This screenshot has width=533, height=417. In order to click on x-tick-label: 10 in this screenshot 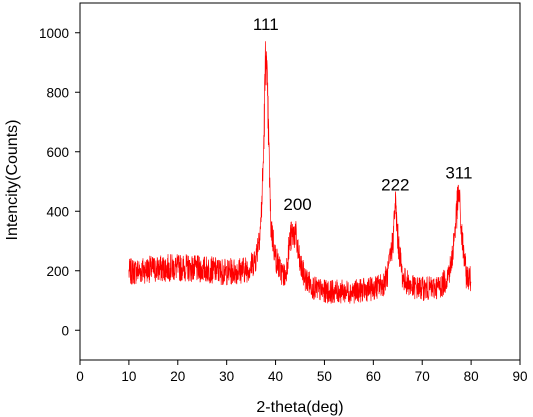, I will do `click(128, 376)`.